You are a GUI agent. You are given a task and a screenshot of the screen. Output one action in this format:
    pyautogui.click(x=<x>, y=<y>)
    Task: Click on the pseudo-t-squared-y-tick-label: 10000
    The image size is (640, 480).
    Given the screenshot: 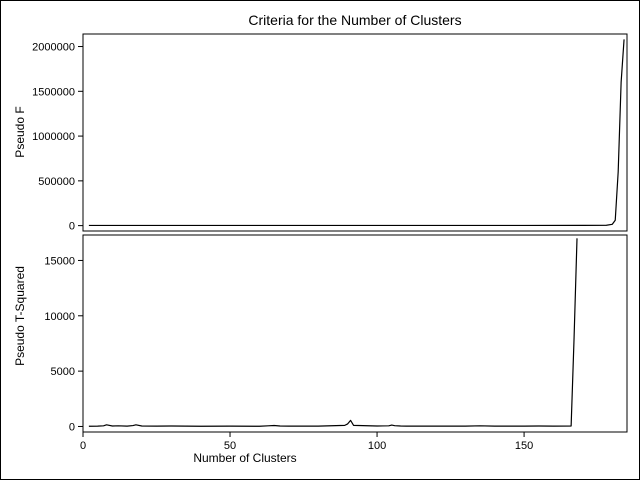 What is the action you would take?
    pyautogui.click(x=59, y=317)
    